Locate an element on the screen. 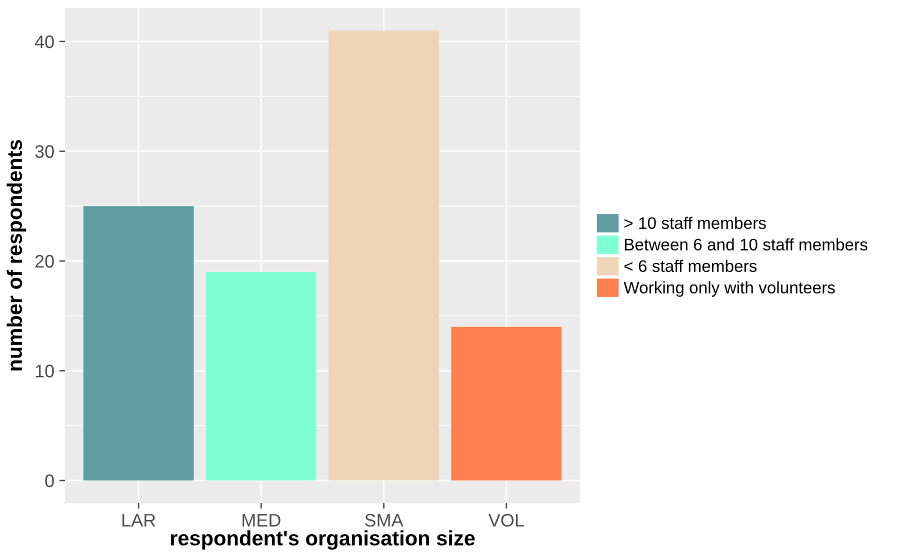 This screenshot has width=909, height=555. y-tick-label: 10 is located at coordinates (45, 371).